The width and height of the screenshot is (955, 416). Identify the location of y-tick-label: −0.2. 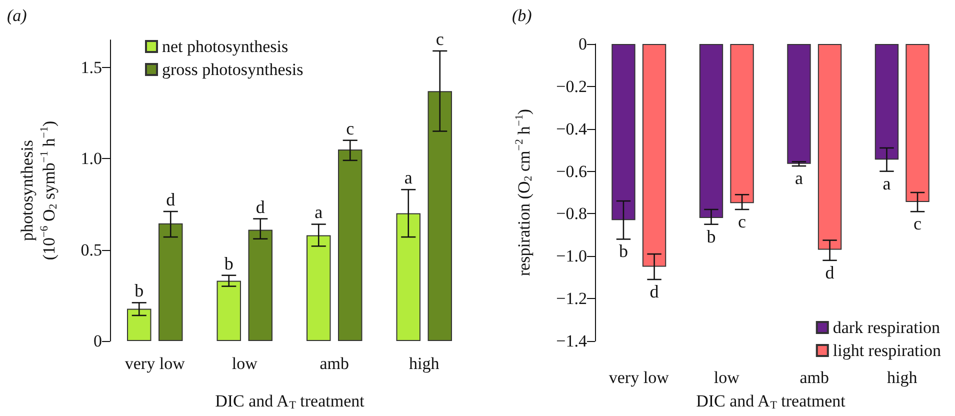
(571, 86).